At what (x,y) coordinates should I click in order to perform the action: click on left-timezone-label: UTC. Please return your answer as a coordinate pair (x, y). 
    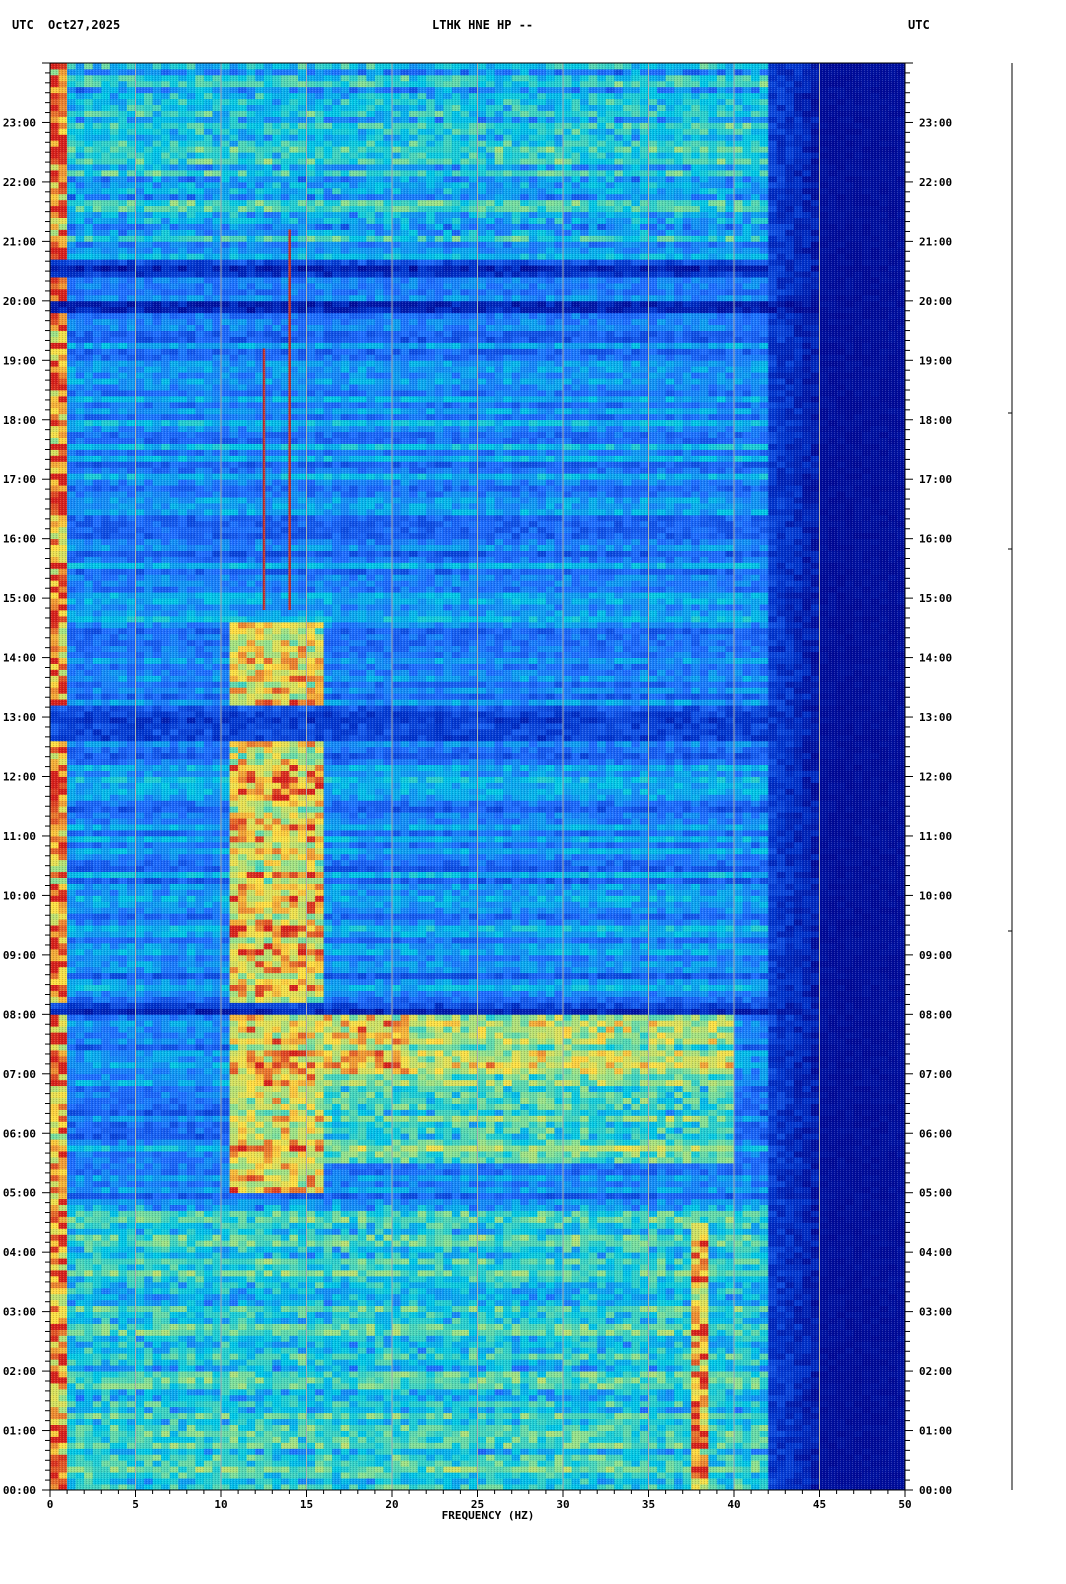
    Looking at the image, I should click on (23, 25).